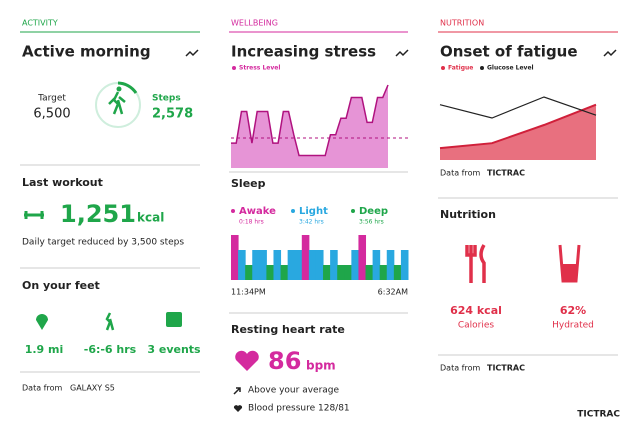 The height and width of the screenshot is (426, 624). Describe the element at coordinates (294, 391) in the screenshot. I see `heart-note: Above your average` at that location.